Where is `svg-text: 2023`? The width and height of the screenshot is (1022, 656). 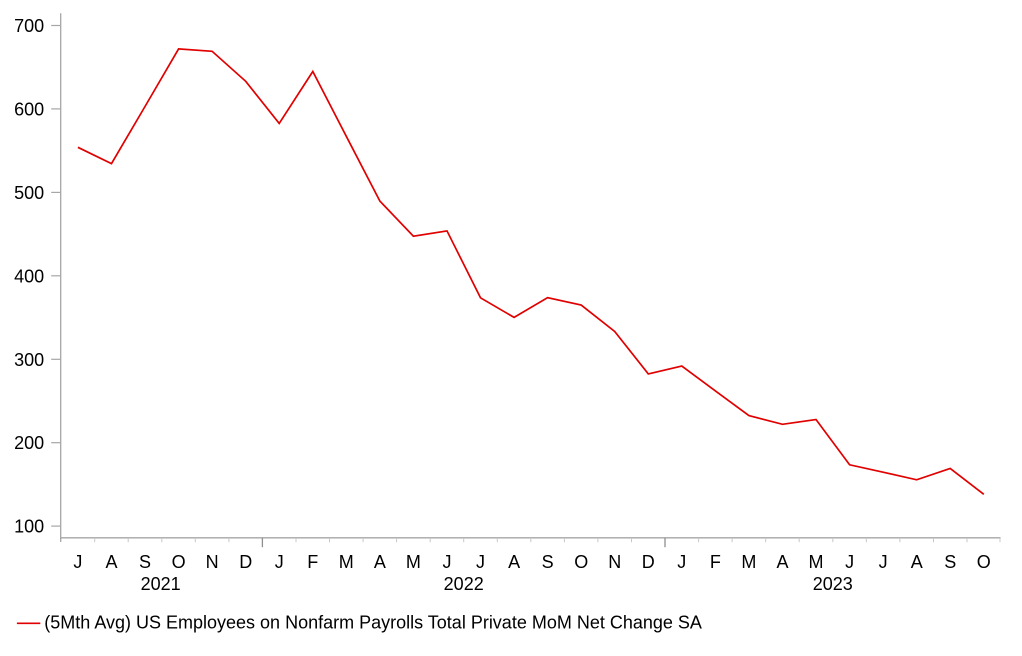 svg-text: 2023 is located at coordinates (833, 584).